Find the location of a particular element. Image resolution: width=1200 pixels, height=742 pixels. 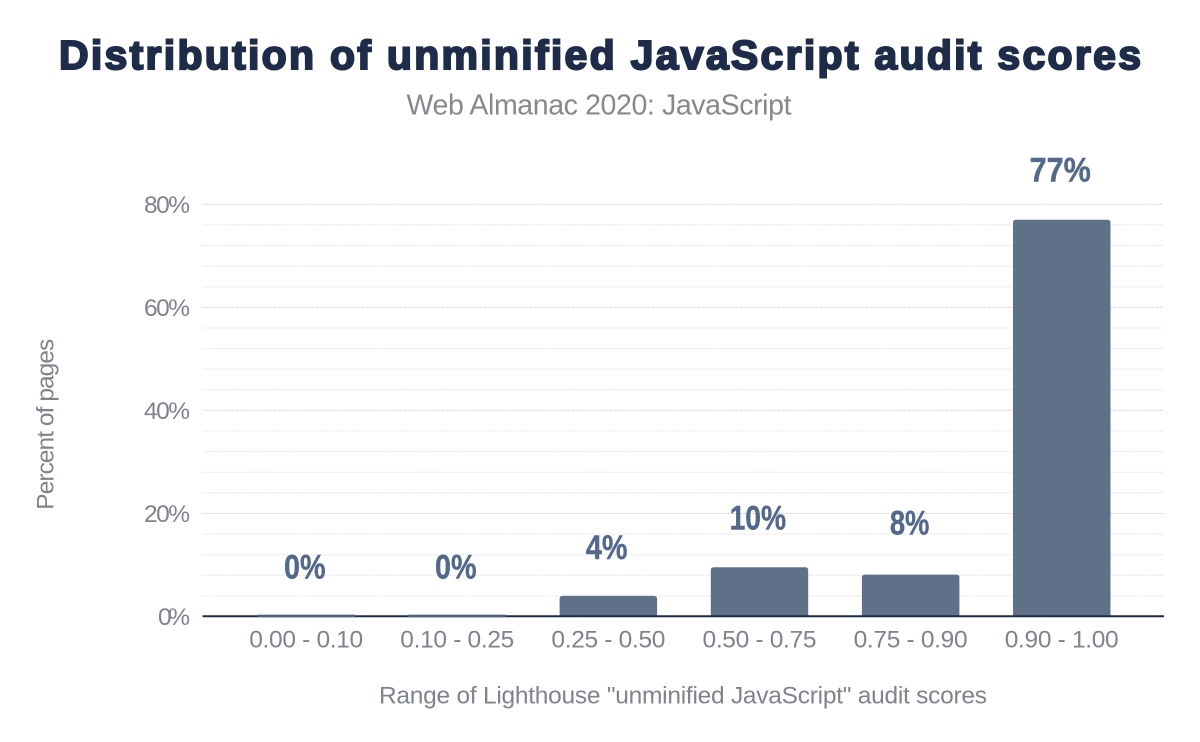

svg-text: 0.50 - 0.75 is located at coordinates (760, 639).